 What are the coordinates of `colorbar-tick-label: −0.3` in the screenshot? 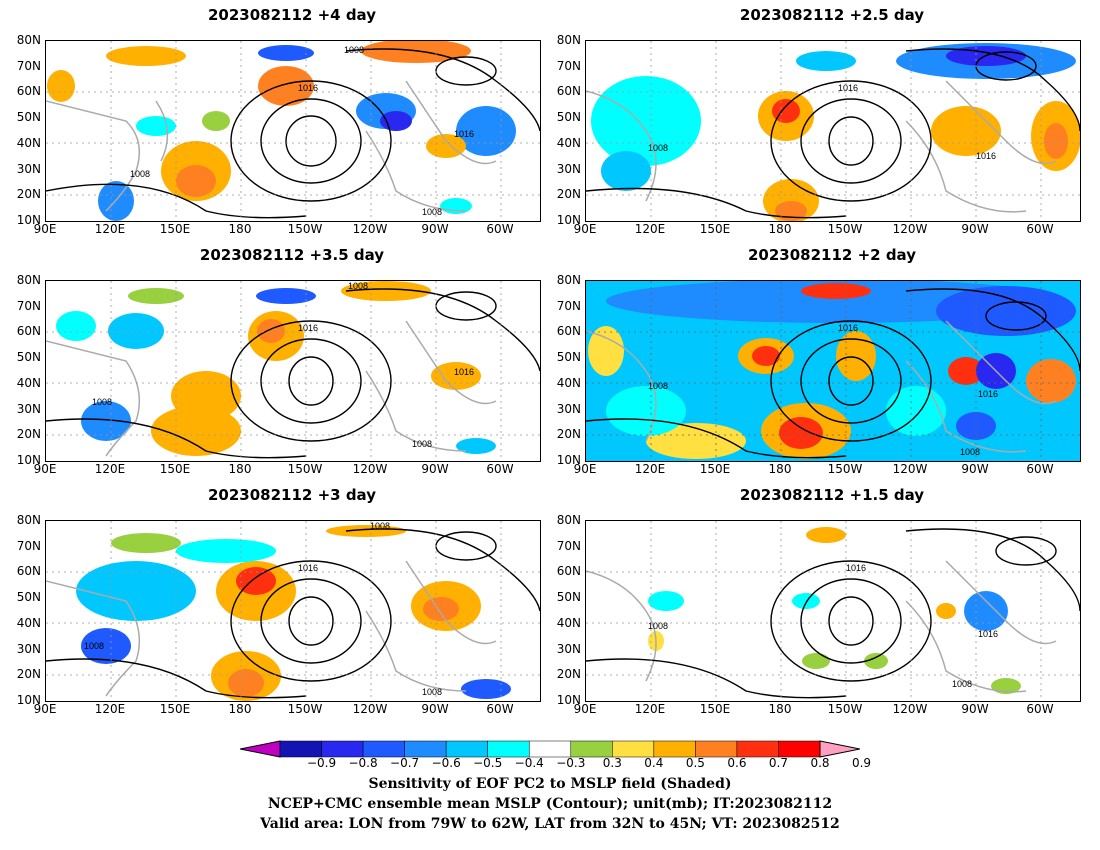 It's located at (571, 763).